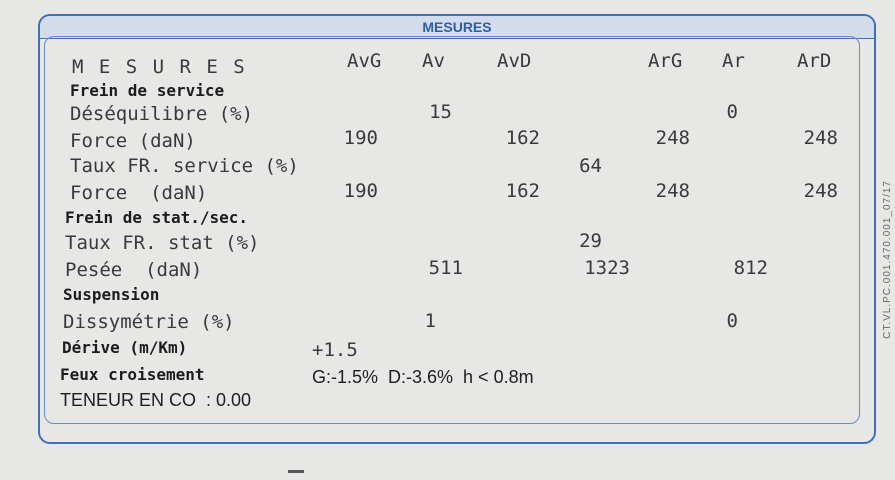 This screenshot has width=895, height=480. I want to click on footer-dash-mark, so click(296, 471).